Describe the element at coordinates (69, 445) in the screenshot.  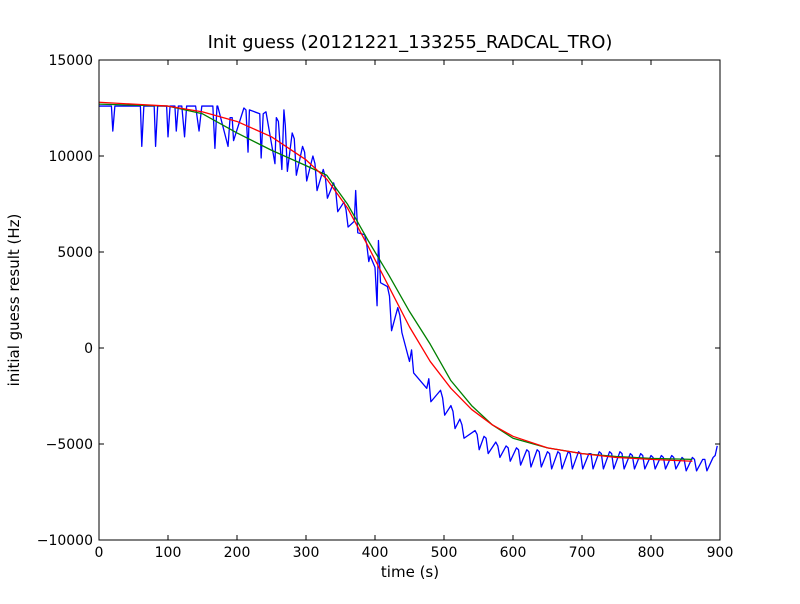
I see `y-tick-label: −5000` at that location.